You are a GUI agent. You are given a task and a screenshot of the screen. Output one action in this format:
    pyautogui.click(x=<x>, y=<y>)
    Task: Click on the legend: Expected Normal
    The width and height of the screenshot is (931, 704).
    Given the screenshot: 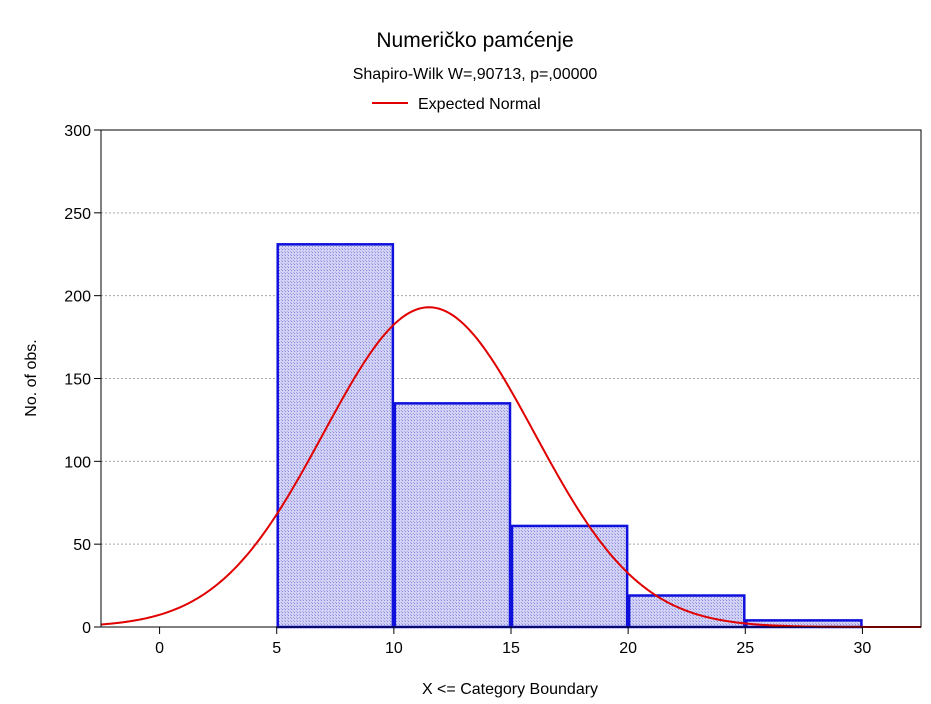 What is the action you would take?
    pyautogui.click(x=456, y=104)
    